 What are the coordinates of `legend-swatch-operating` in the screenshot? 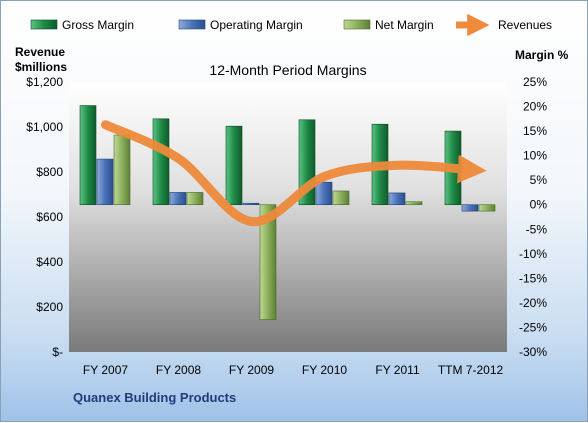 It's located at (192, 24).